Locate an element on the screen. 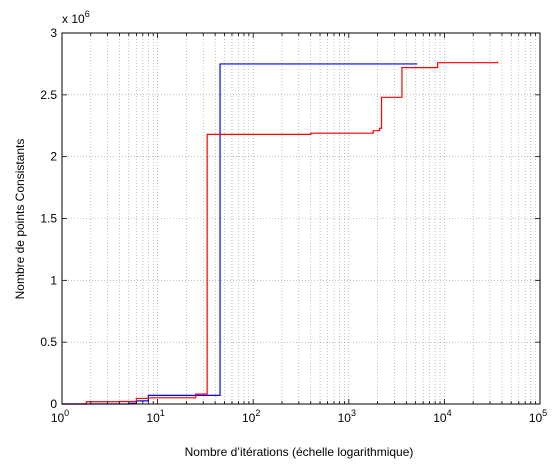 This screenshot has height=467, width=558. x-tick-label: 10⁰ is located at coordinates (60, 416).